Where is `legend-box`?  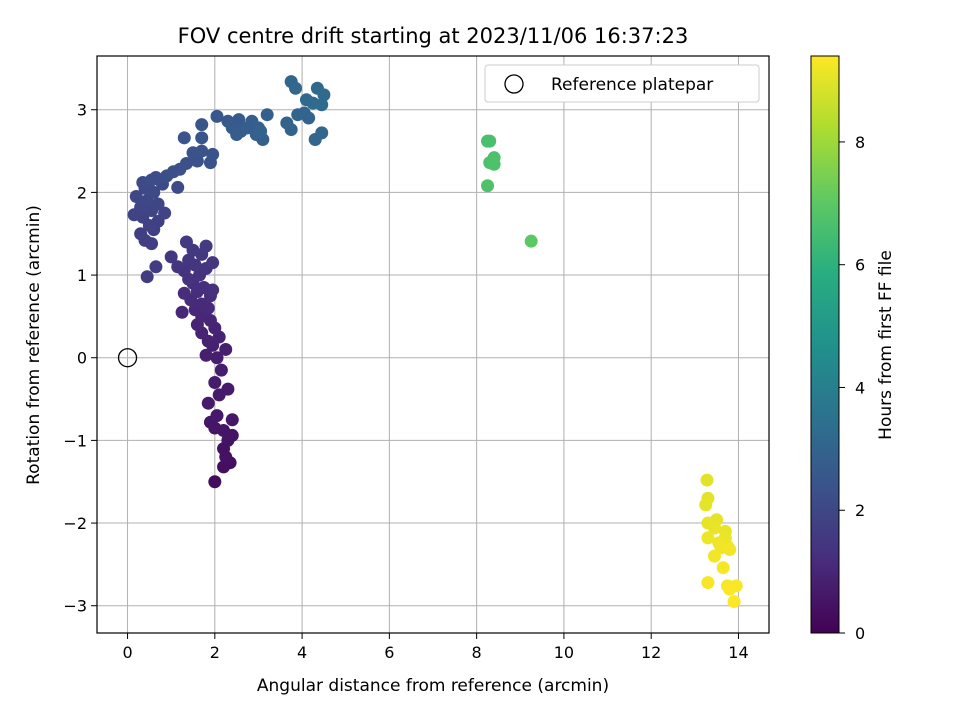
legend-box is located at coordinates (622, 83).